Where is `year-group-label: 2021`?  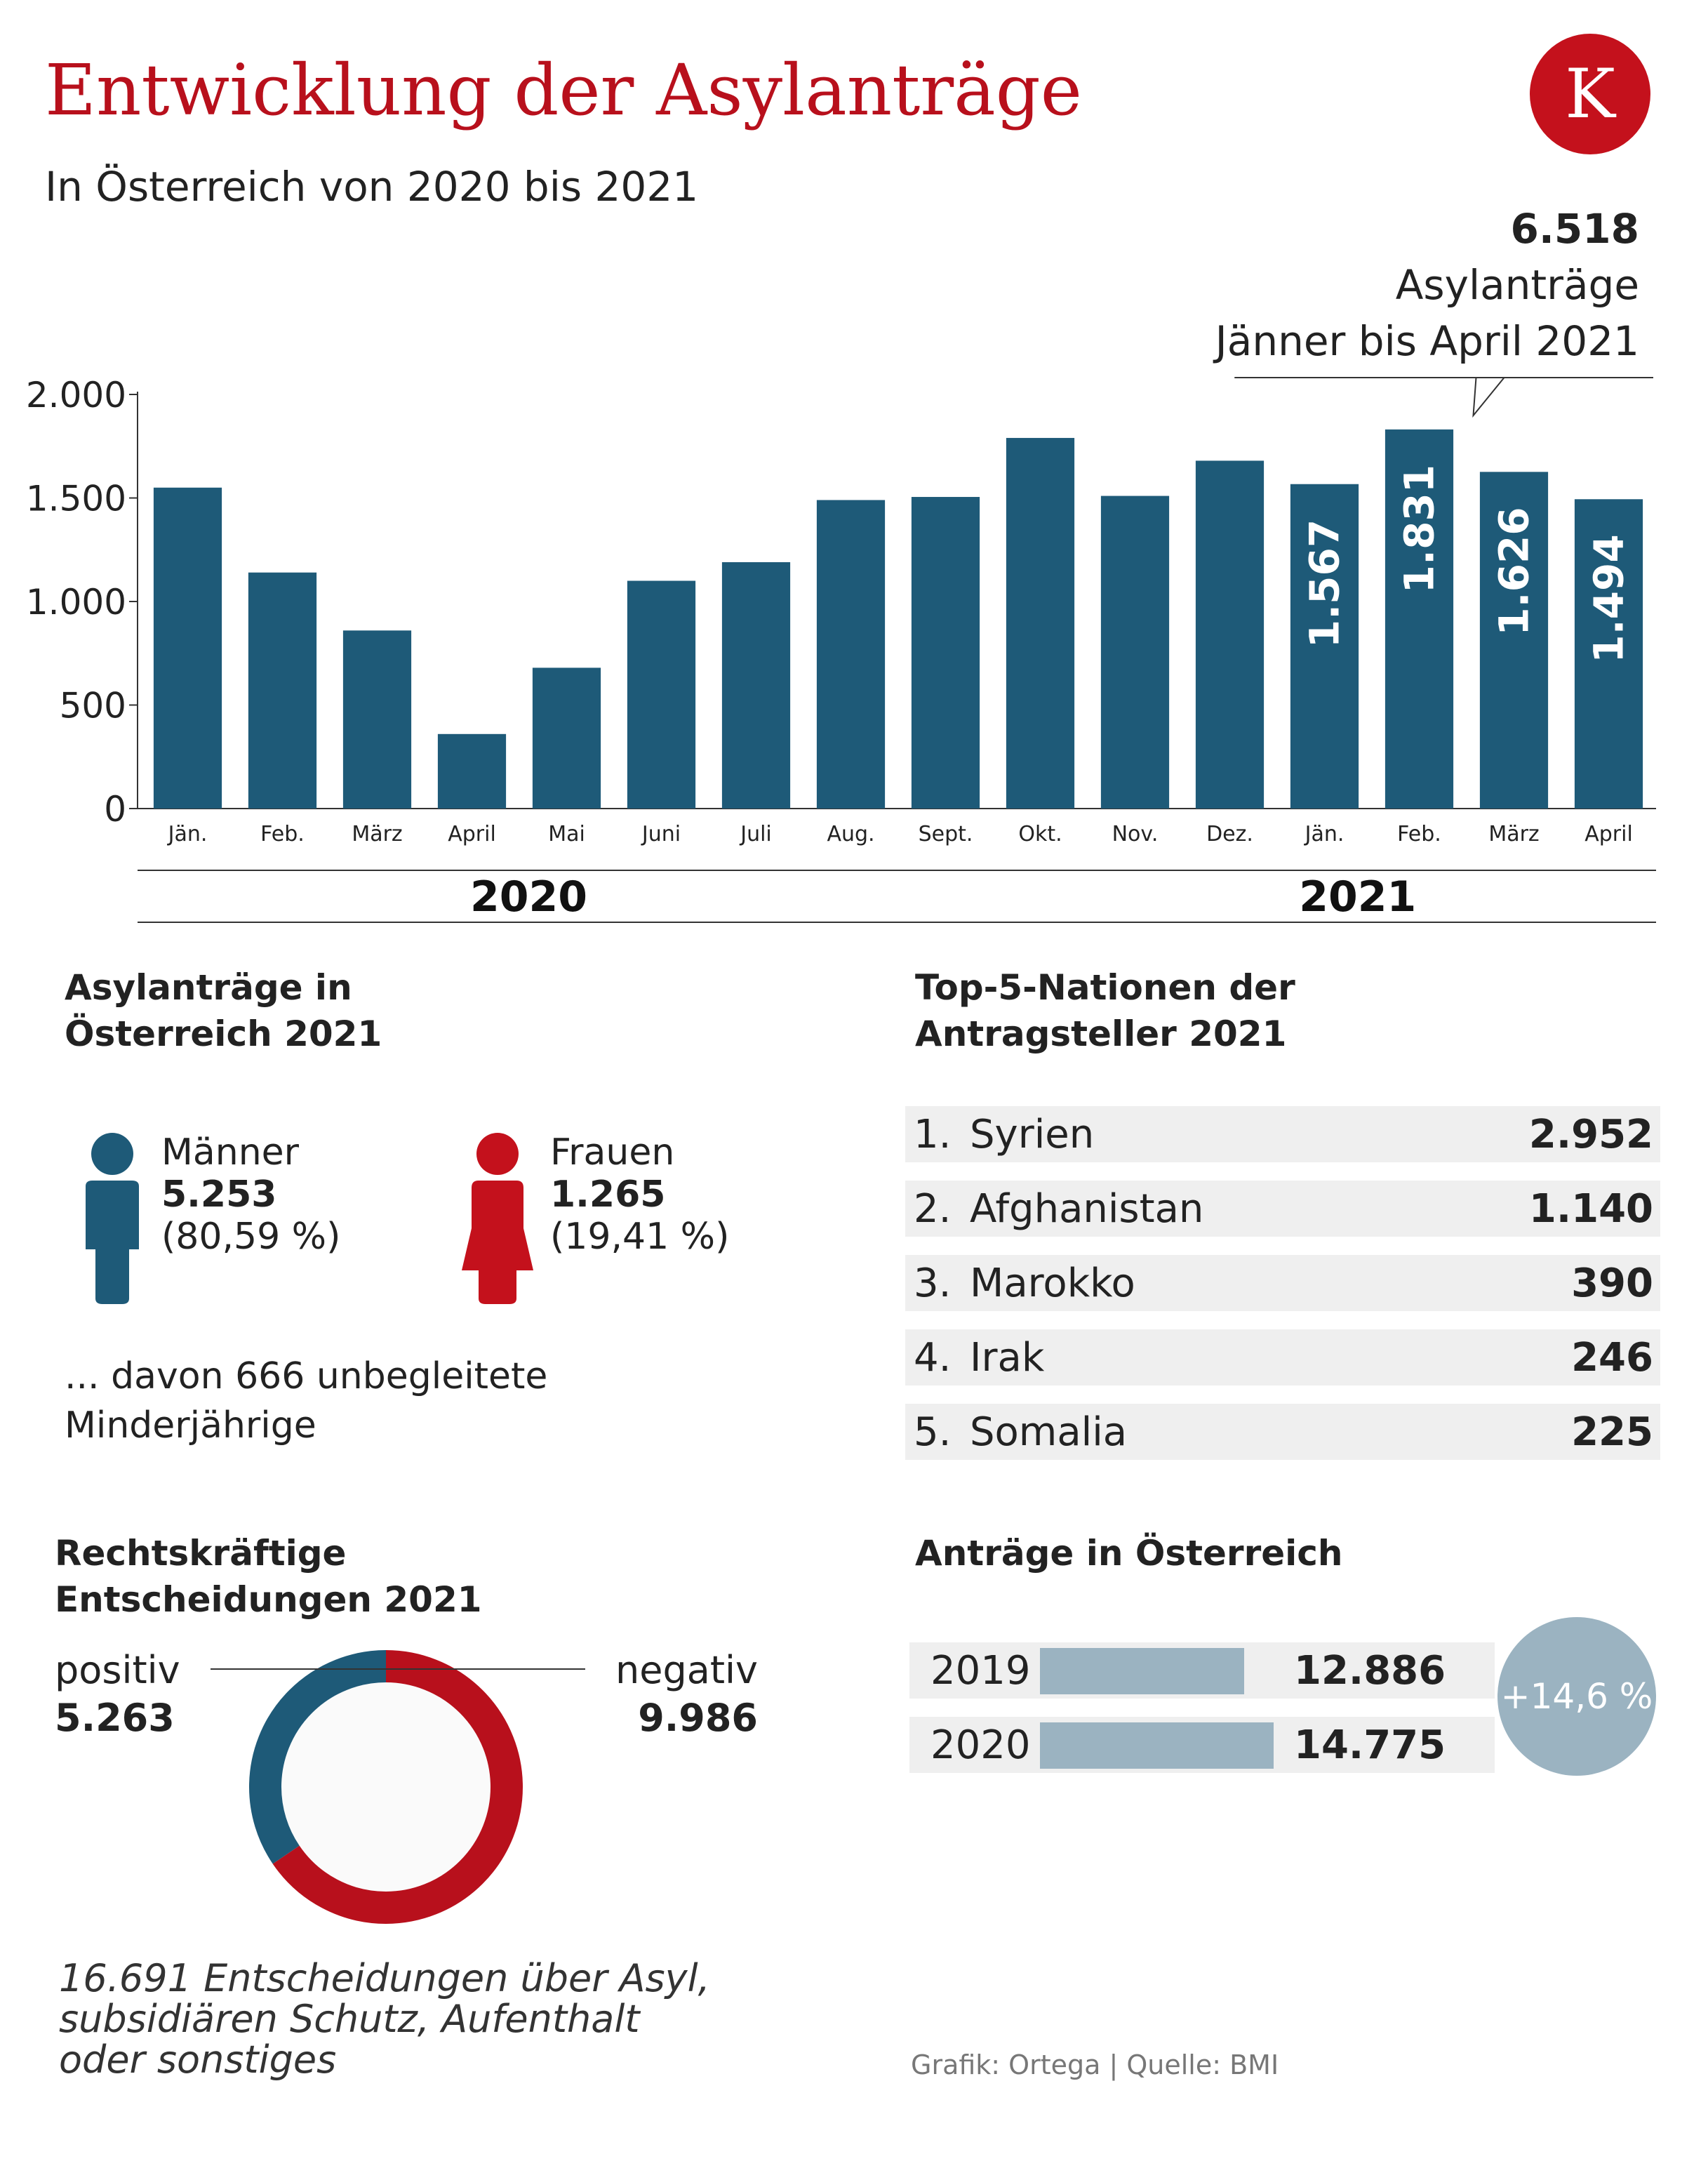 year-group-label: 2021 is located at coordinates (1357, 897).